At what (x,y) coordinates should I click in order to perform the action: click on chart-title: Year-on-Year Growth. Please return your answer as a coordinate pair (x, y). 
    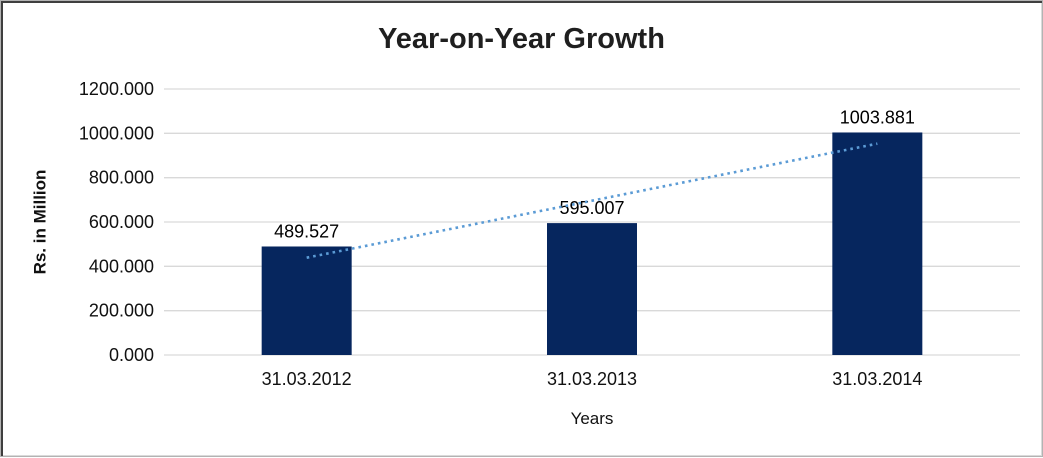
    Looking at the image, I should click on (521, 39).